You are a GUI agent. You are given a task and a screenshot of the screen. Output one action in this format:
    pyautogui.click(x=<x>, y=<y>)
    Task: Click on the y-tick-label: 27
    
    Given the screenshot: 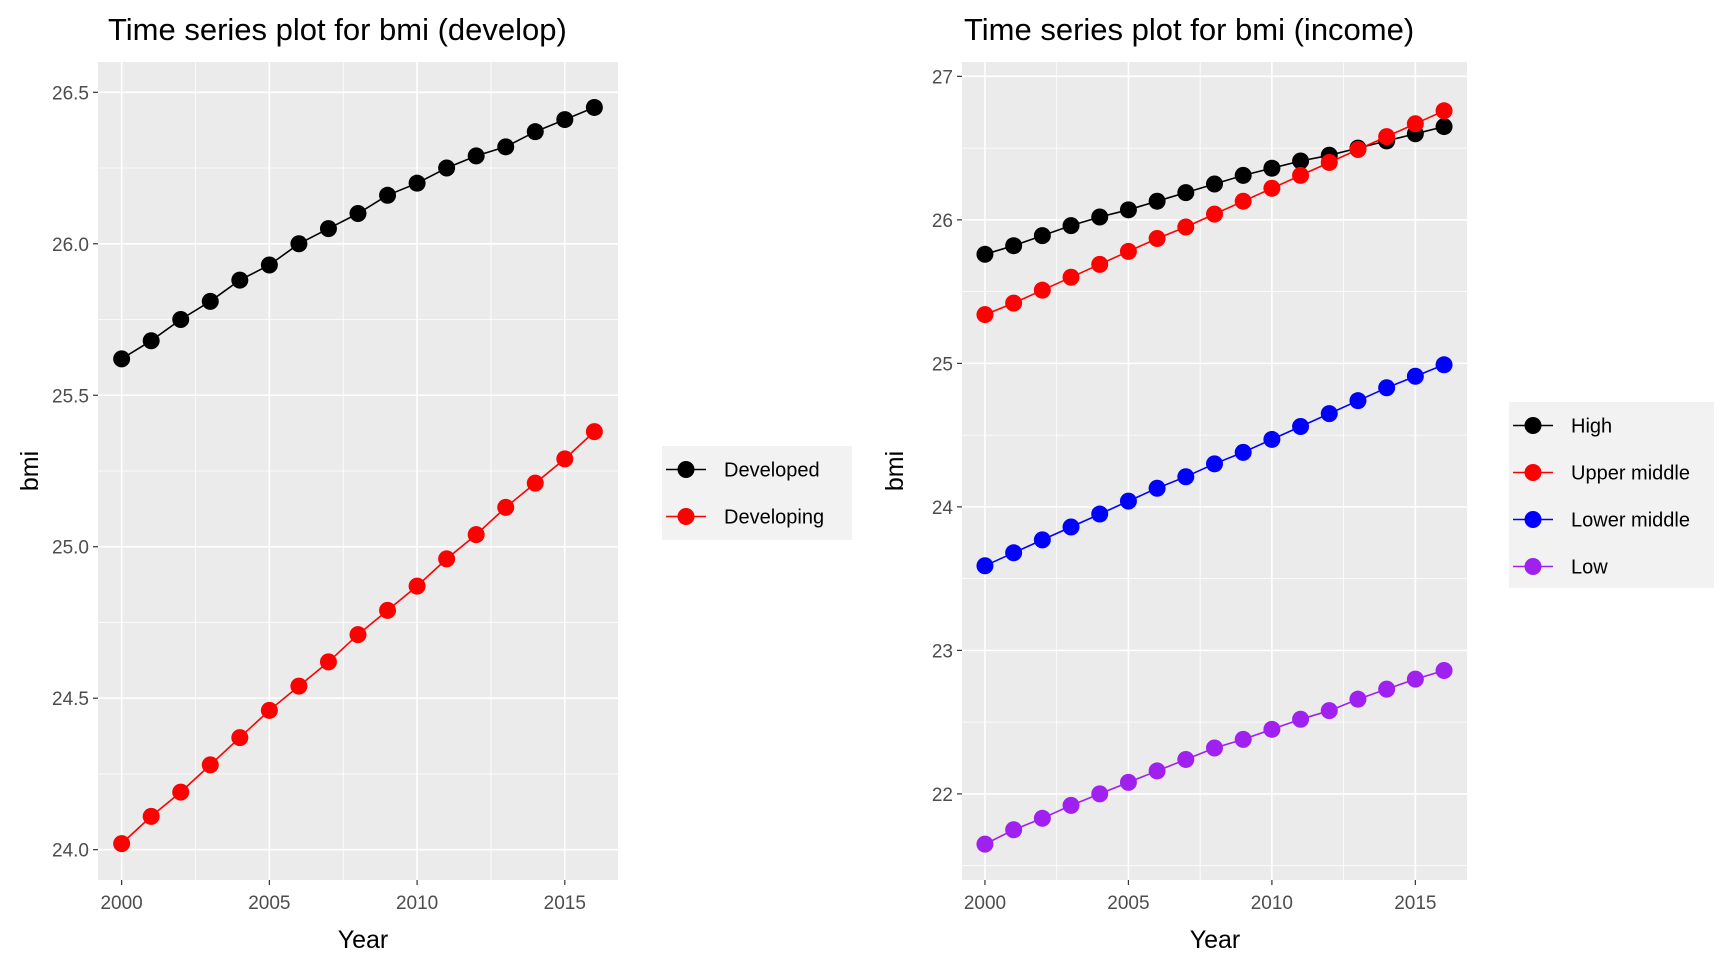 What is the action you would take?
    pyautogui.click(x=942, y=77)
    